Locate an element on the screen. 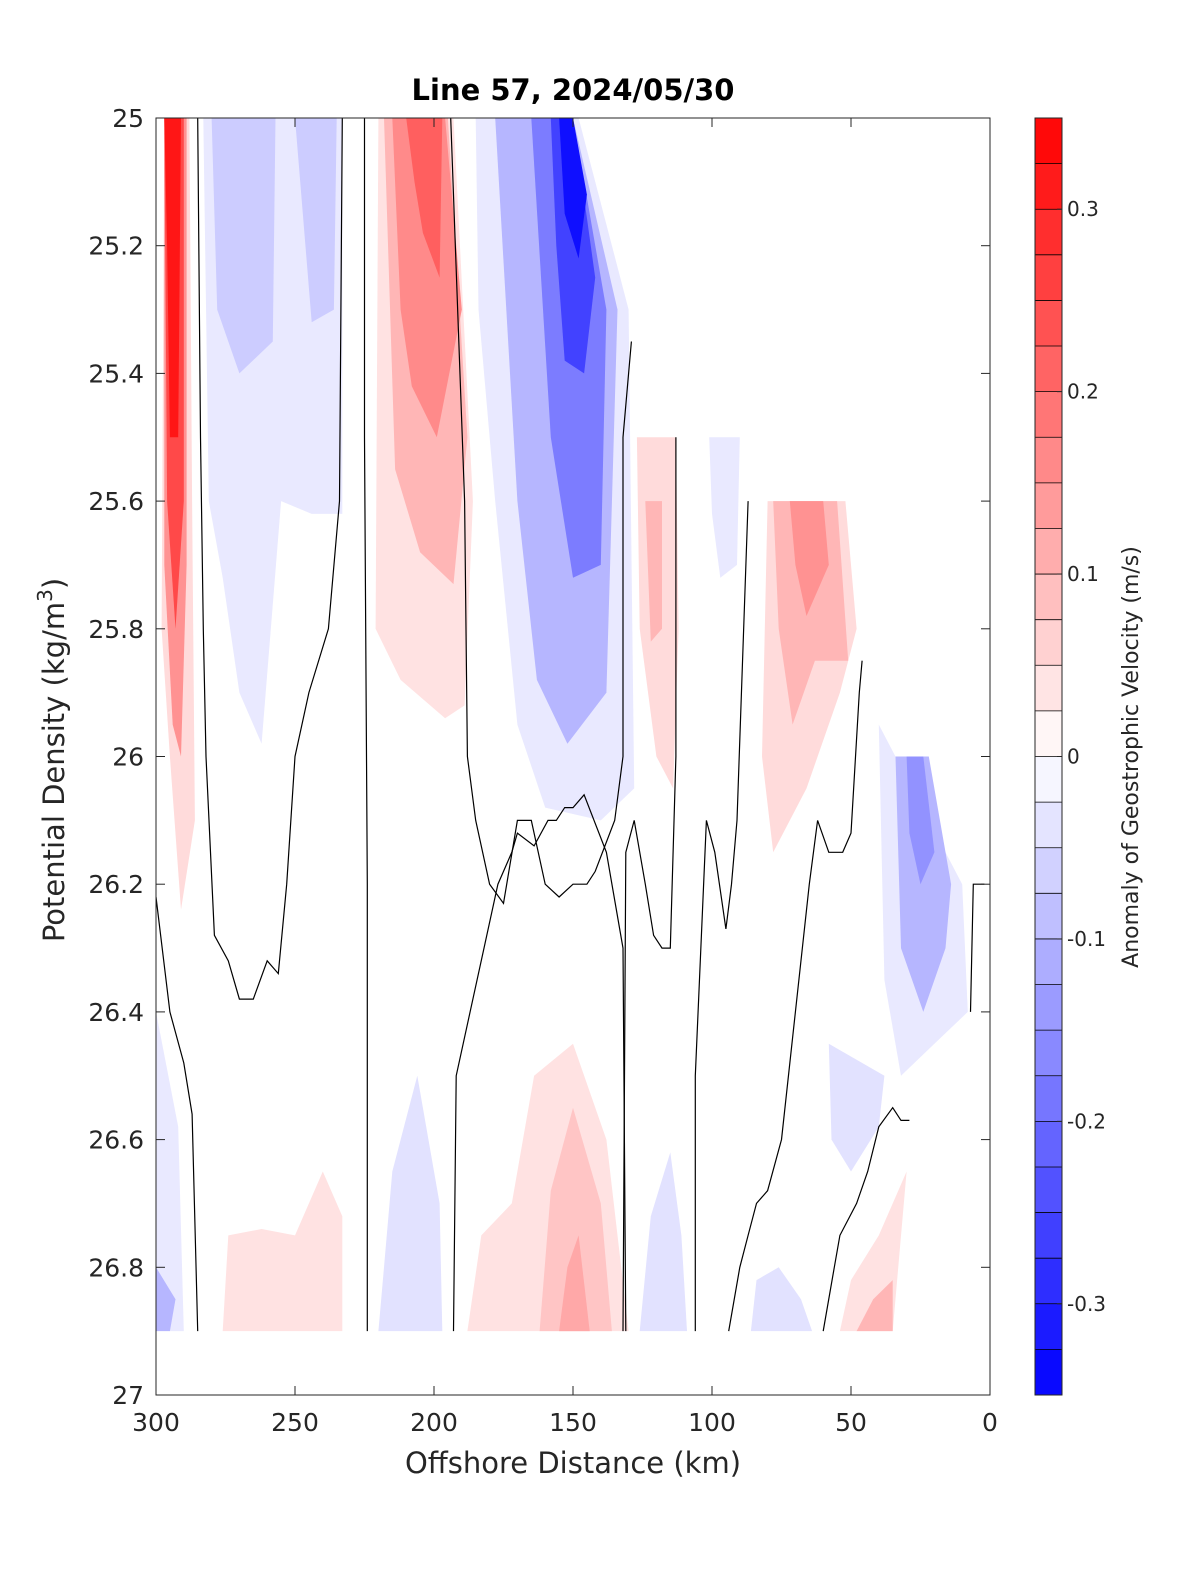  y-tick-label: 25.4 is located at coordinates (116, 373).